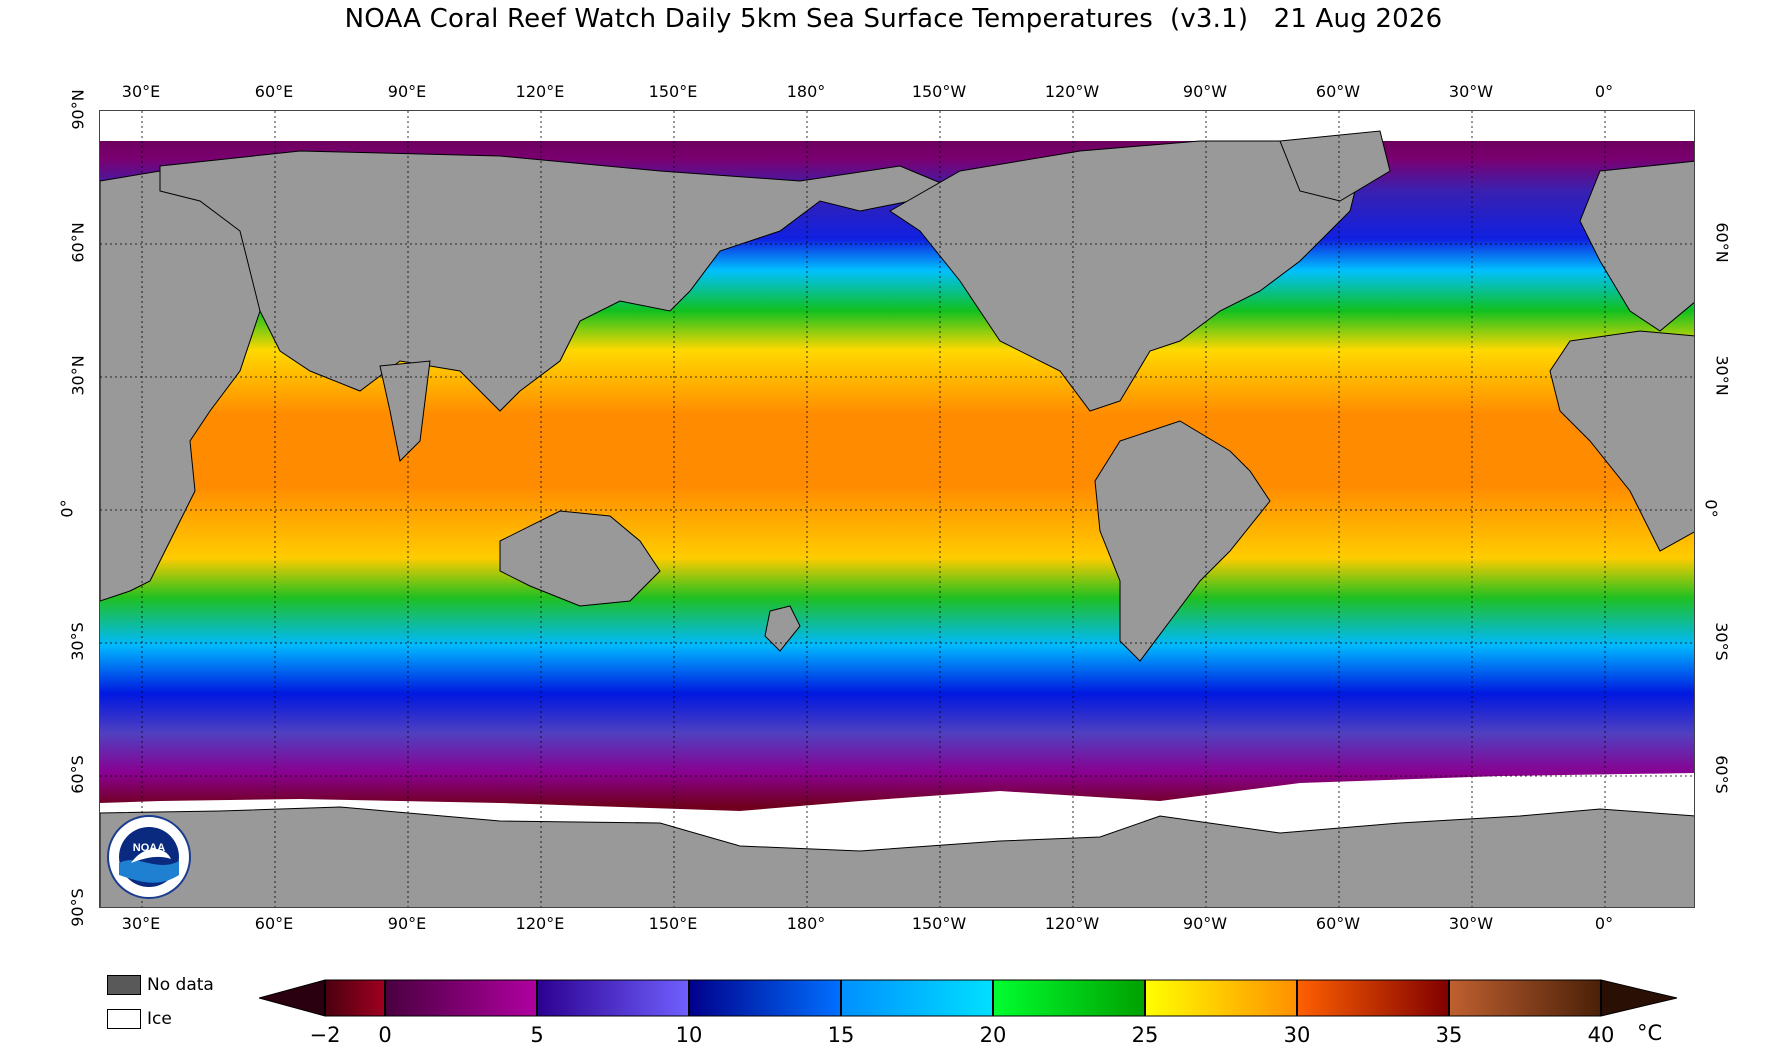 This screenshot has height=1054, width=1787. Describe the element at coordinates (1335, 166) in the screenshot. I see `greenland-land` at that location.